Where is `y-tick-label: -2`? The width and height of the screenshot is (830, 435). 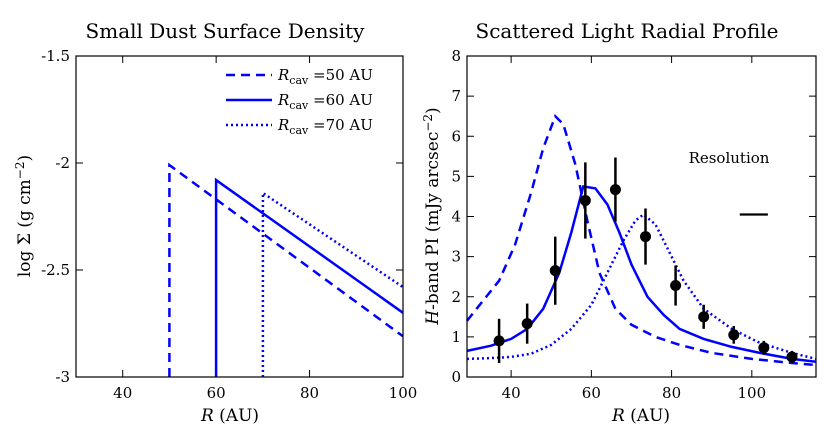
y-tick-label: -2 is located at coordinates (62, 163).